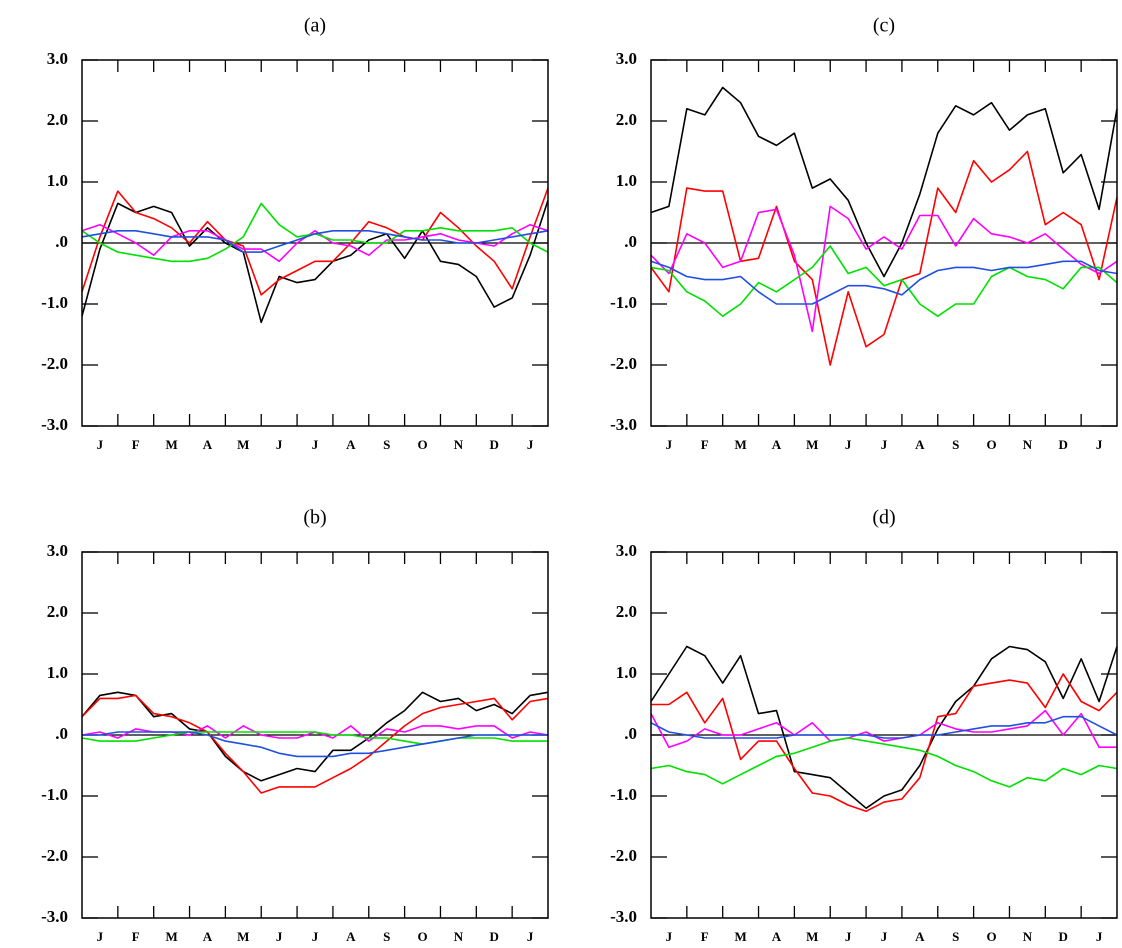  What do you see at coordinates (883, 518) in the screenshot?
I see `panel-title: (d)` at bounding box center [883, 518].